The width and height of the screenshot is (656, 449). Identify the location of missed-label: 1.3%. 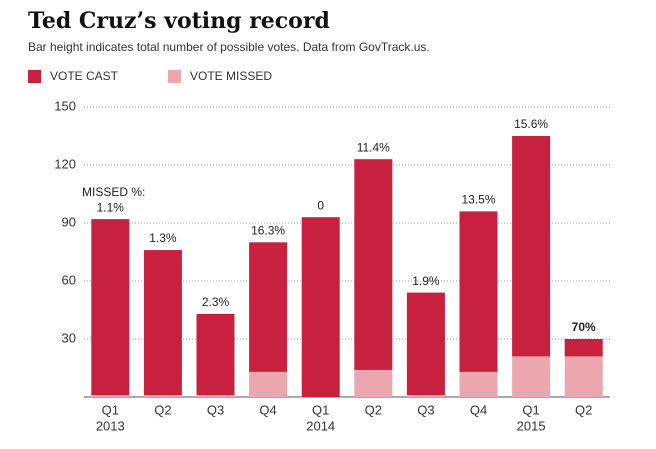
(163, 238).